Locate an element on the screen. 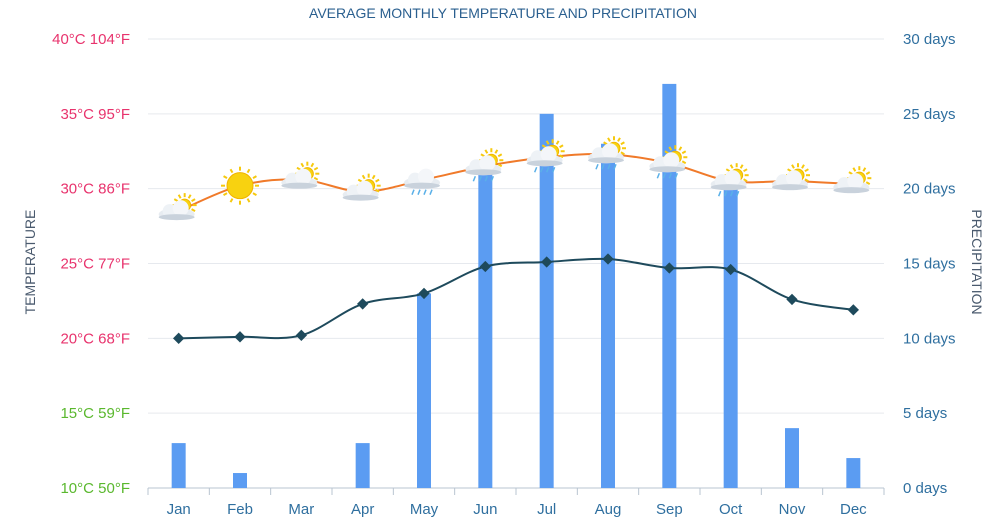  x-tick-label: Feb is located at coordinates (240, 509).